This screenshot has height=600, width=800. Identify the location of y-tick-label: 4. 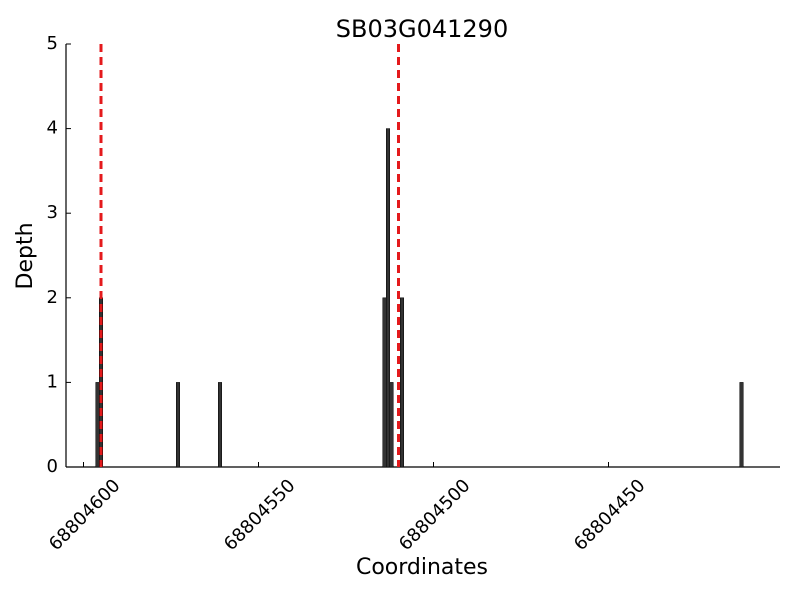
(52, 128).